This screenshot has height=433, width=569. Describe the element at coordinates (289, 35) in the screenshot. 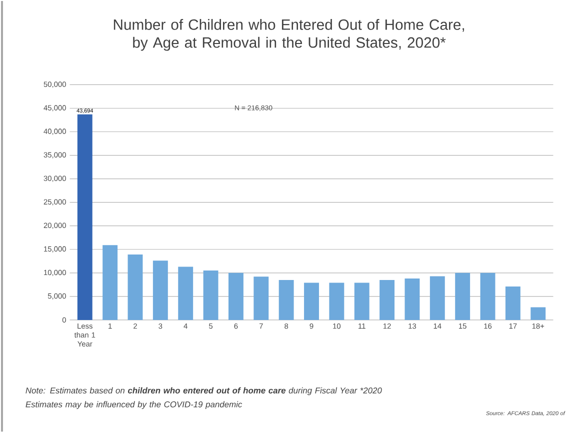

I see `chart-title: Number of Children who Entered Out of Home Care, by Age at Removal in the United States, 2020*` at that location.